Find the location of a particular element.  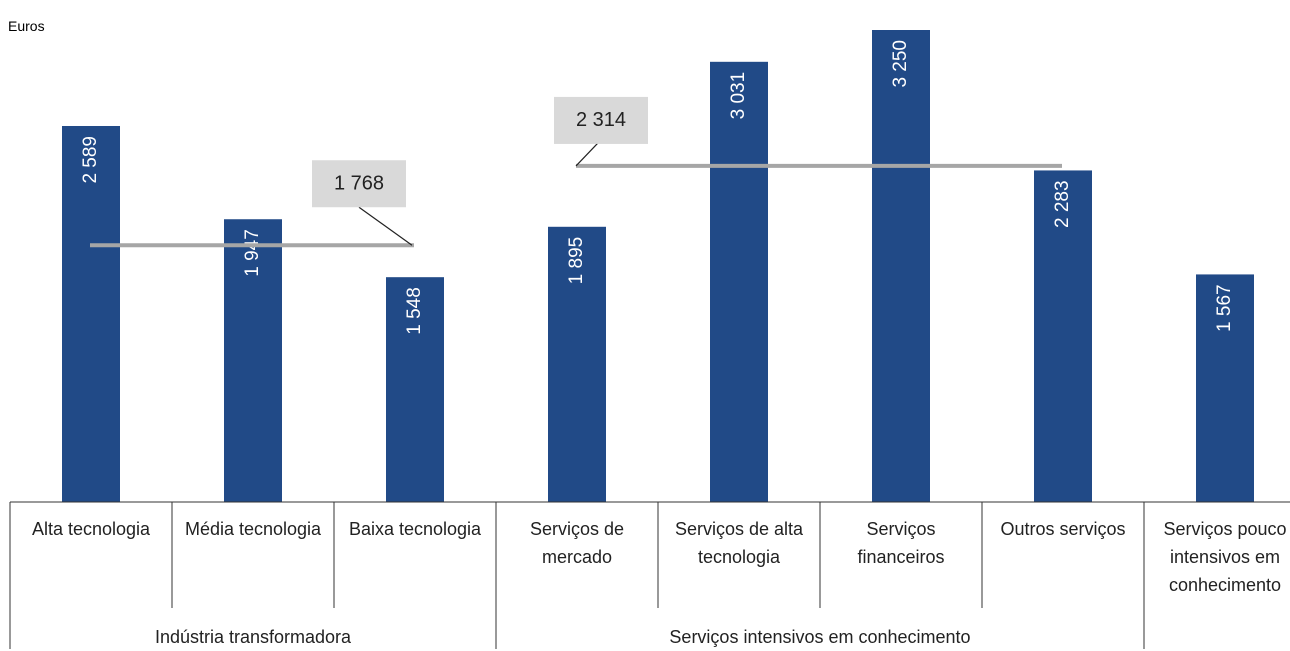

x-tick-label: Outros serviços is located at coordinates (1063, 529).